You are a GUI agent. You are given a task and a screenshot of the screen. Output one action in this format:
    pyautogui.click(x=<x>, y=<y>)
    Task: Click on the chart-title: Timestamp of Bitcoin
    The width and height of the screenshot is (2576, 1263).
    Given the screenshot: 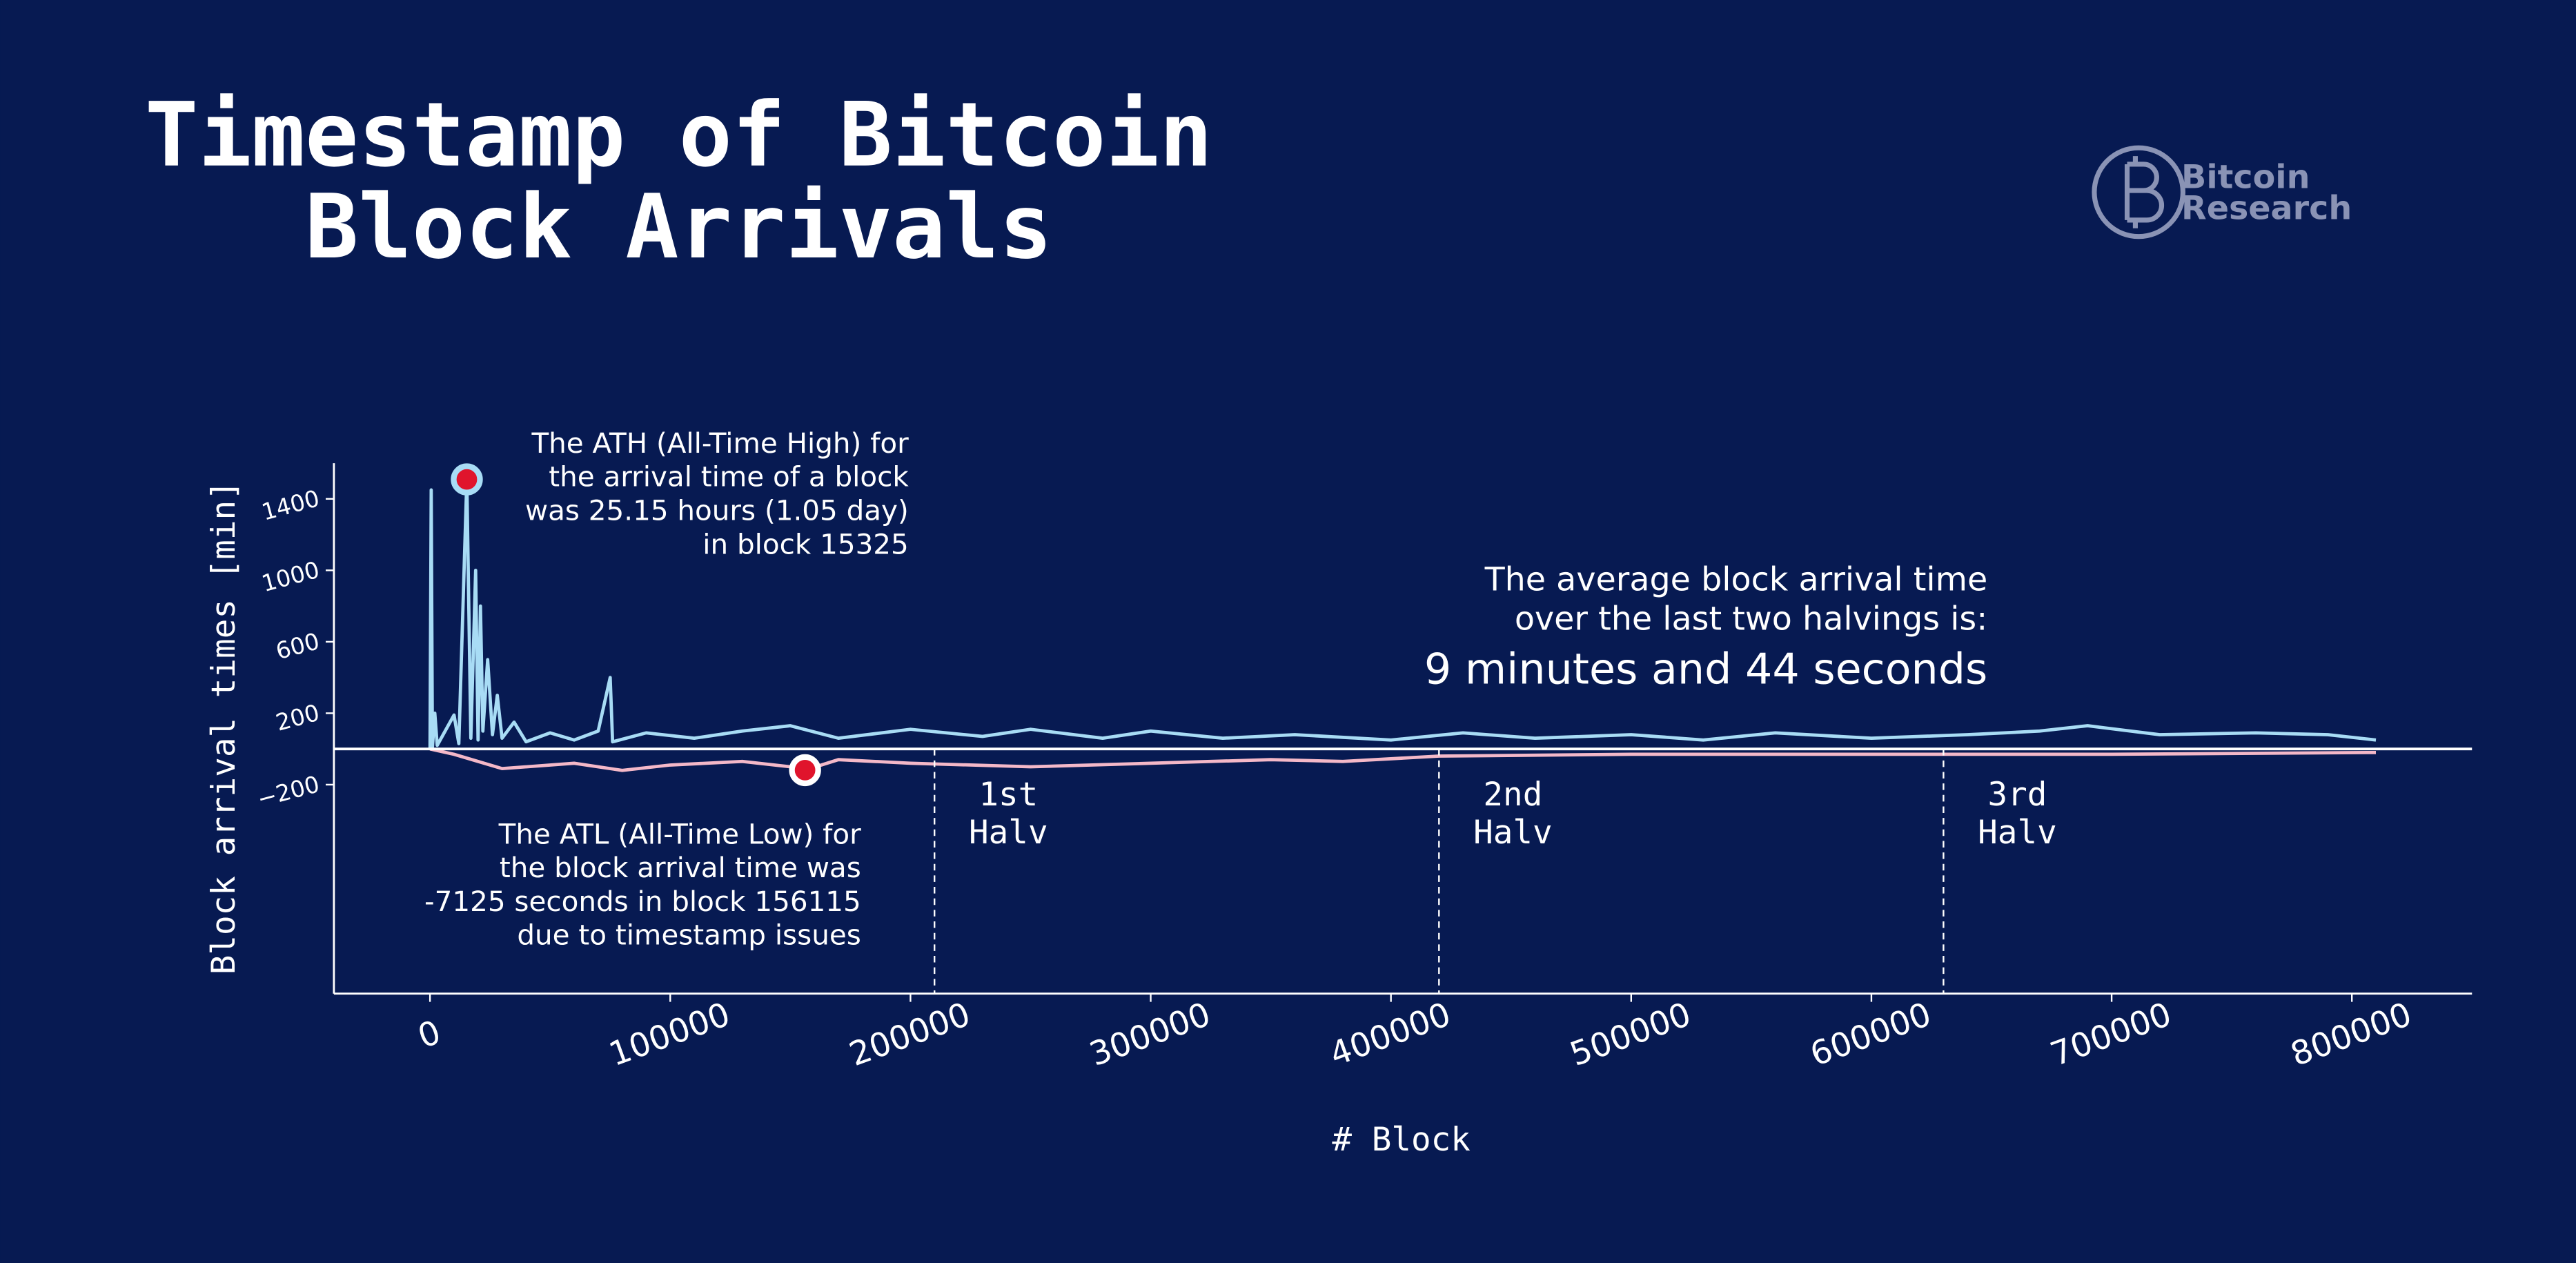 What is the action you would take?
    pyautogui.click(x=678, y=135)
    